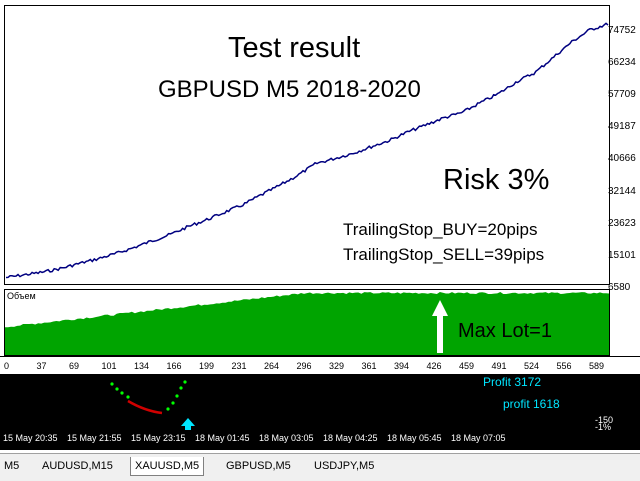  Describe the element at coordinates (622, 127) in the screenshot. I see `y-tick-label: 49187` at that location.